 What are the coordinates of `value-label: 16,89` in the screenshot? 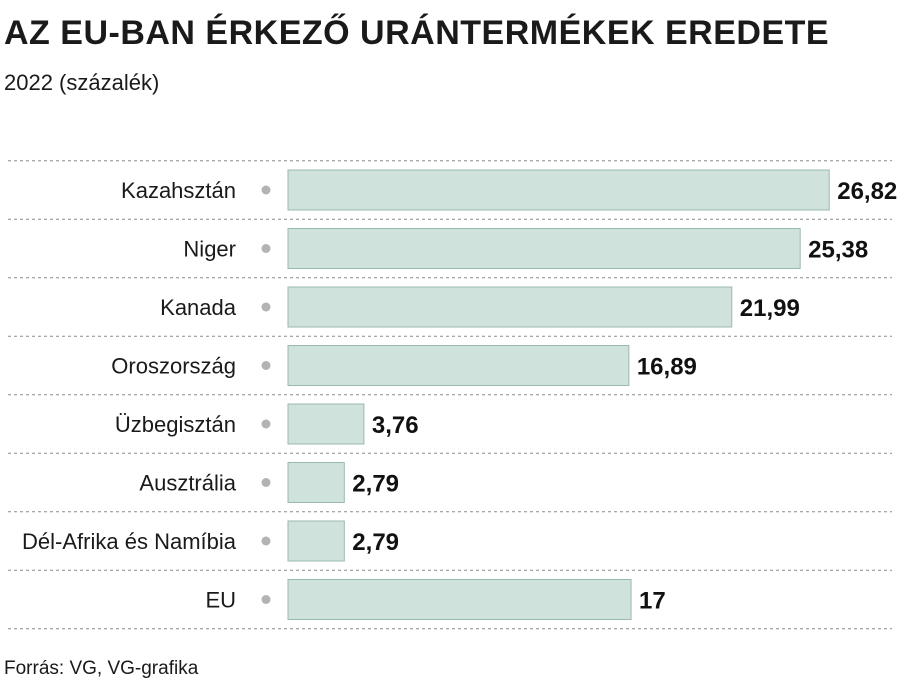 It's located at (667, 367).